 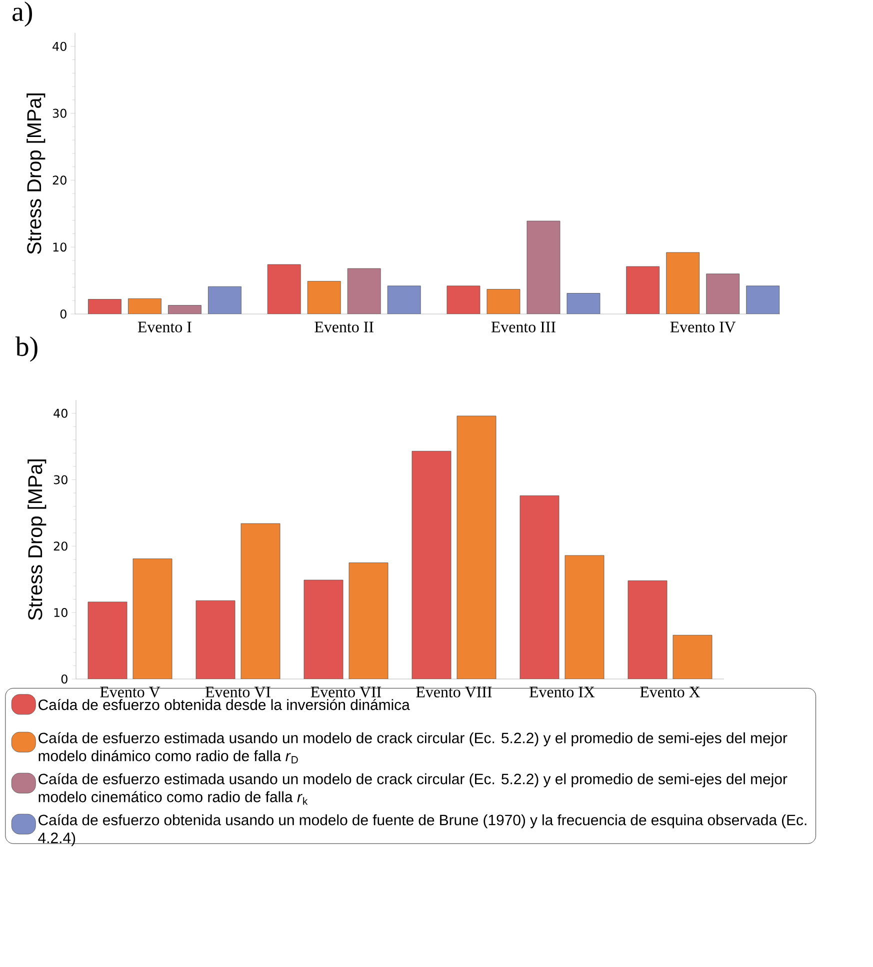 I want to click on x-tick-label: Evento VII, so click(x=346, y=692).